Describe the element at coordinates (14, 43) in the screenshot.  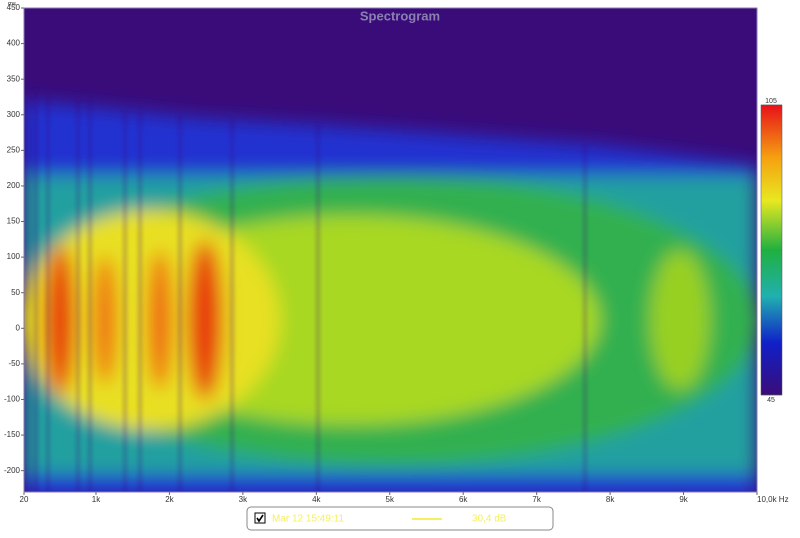
I see `y-tick-label: 400` at that location.